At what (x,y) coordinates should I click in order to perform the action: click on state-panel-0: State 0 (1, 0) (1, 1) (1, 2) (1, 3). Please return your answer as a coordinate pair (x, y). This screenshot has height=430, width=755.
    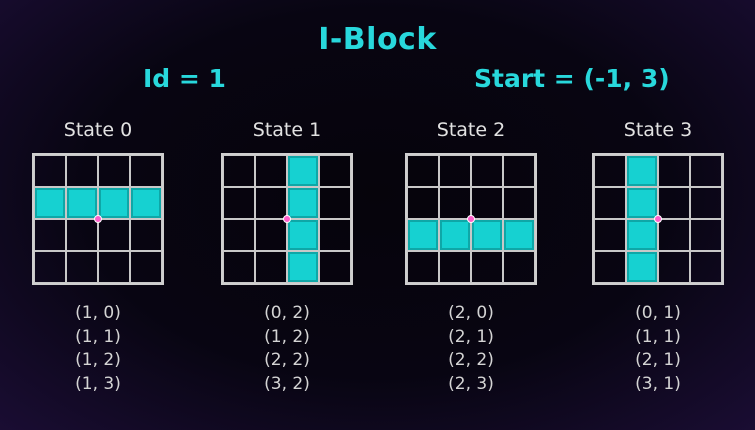
    Looking at the image, I should click on (98, 257).